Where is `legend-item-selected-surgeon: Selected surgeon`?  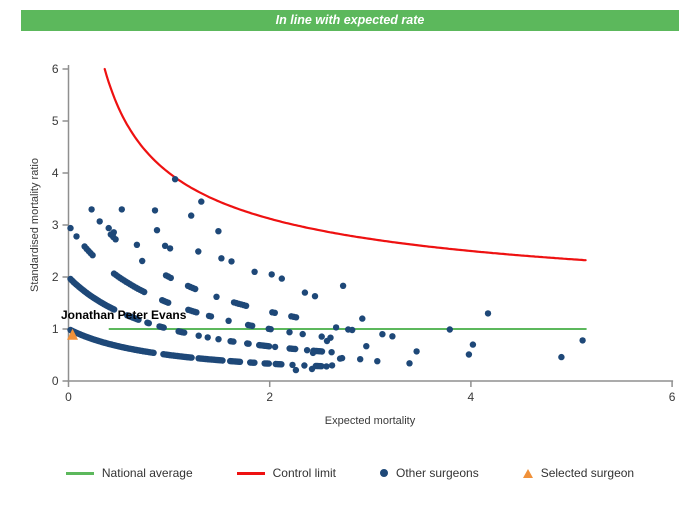 legend-item-selected-surgeon: Selected surgeon is located at coordinates (578, 473).